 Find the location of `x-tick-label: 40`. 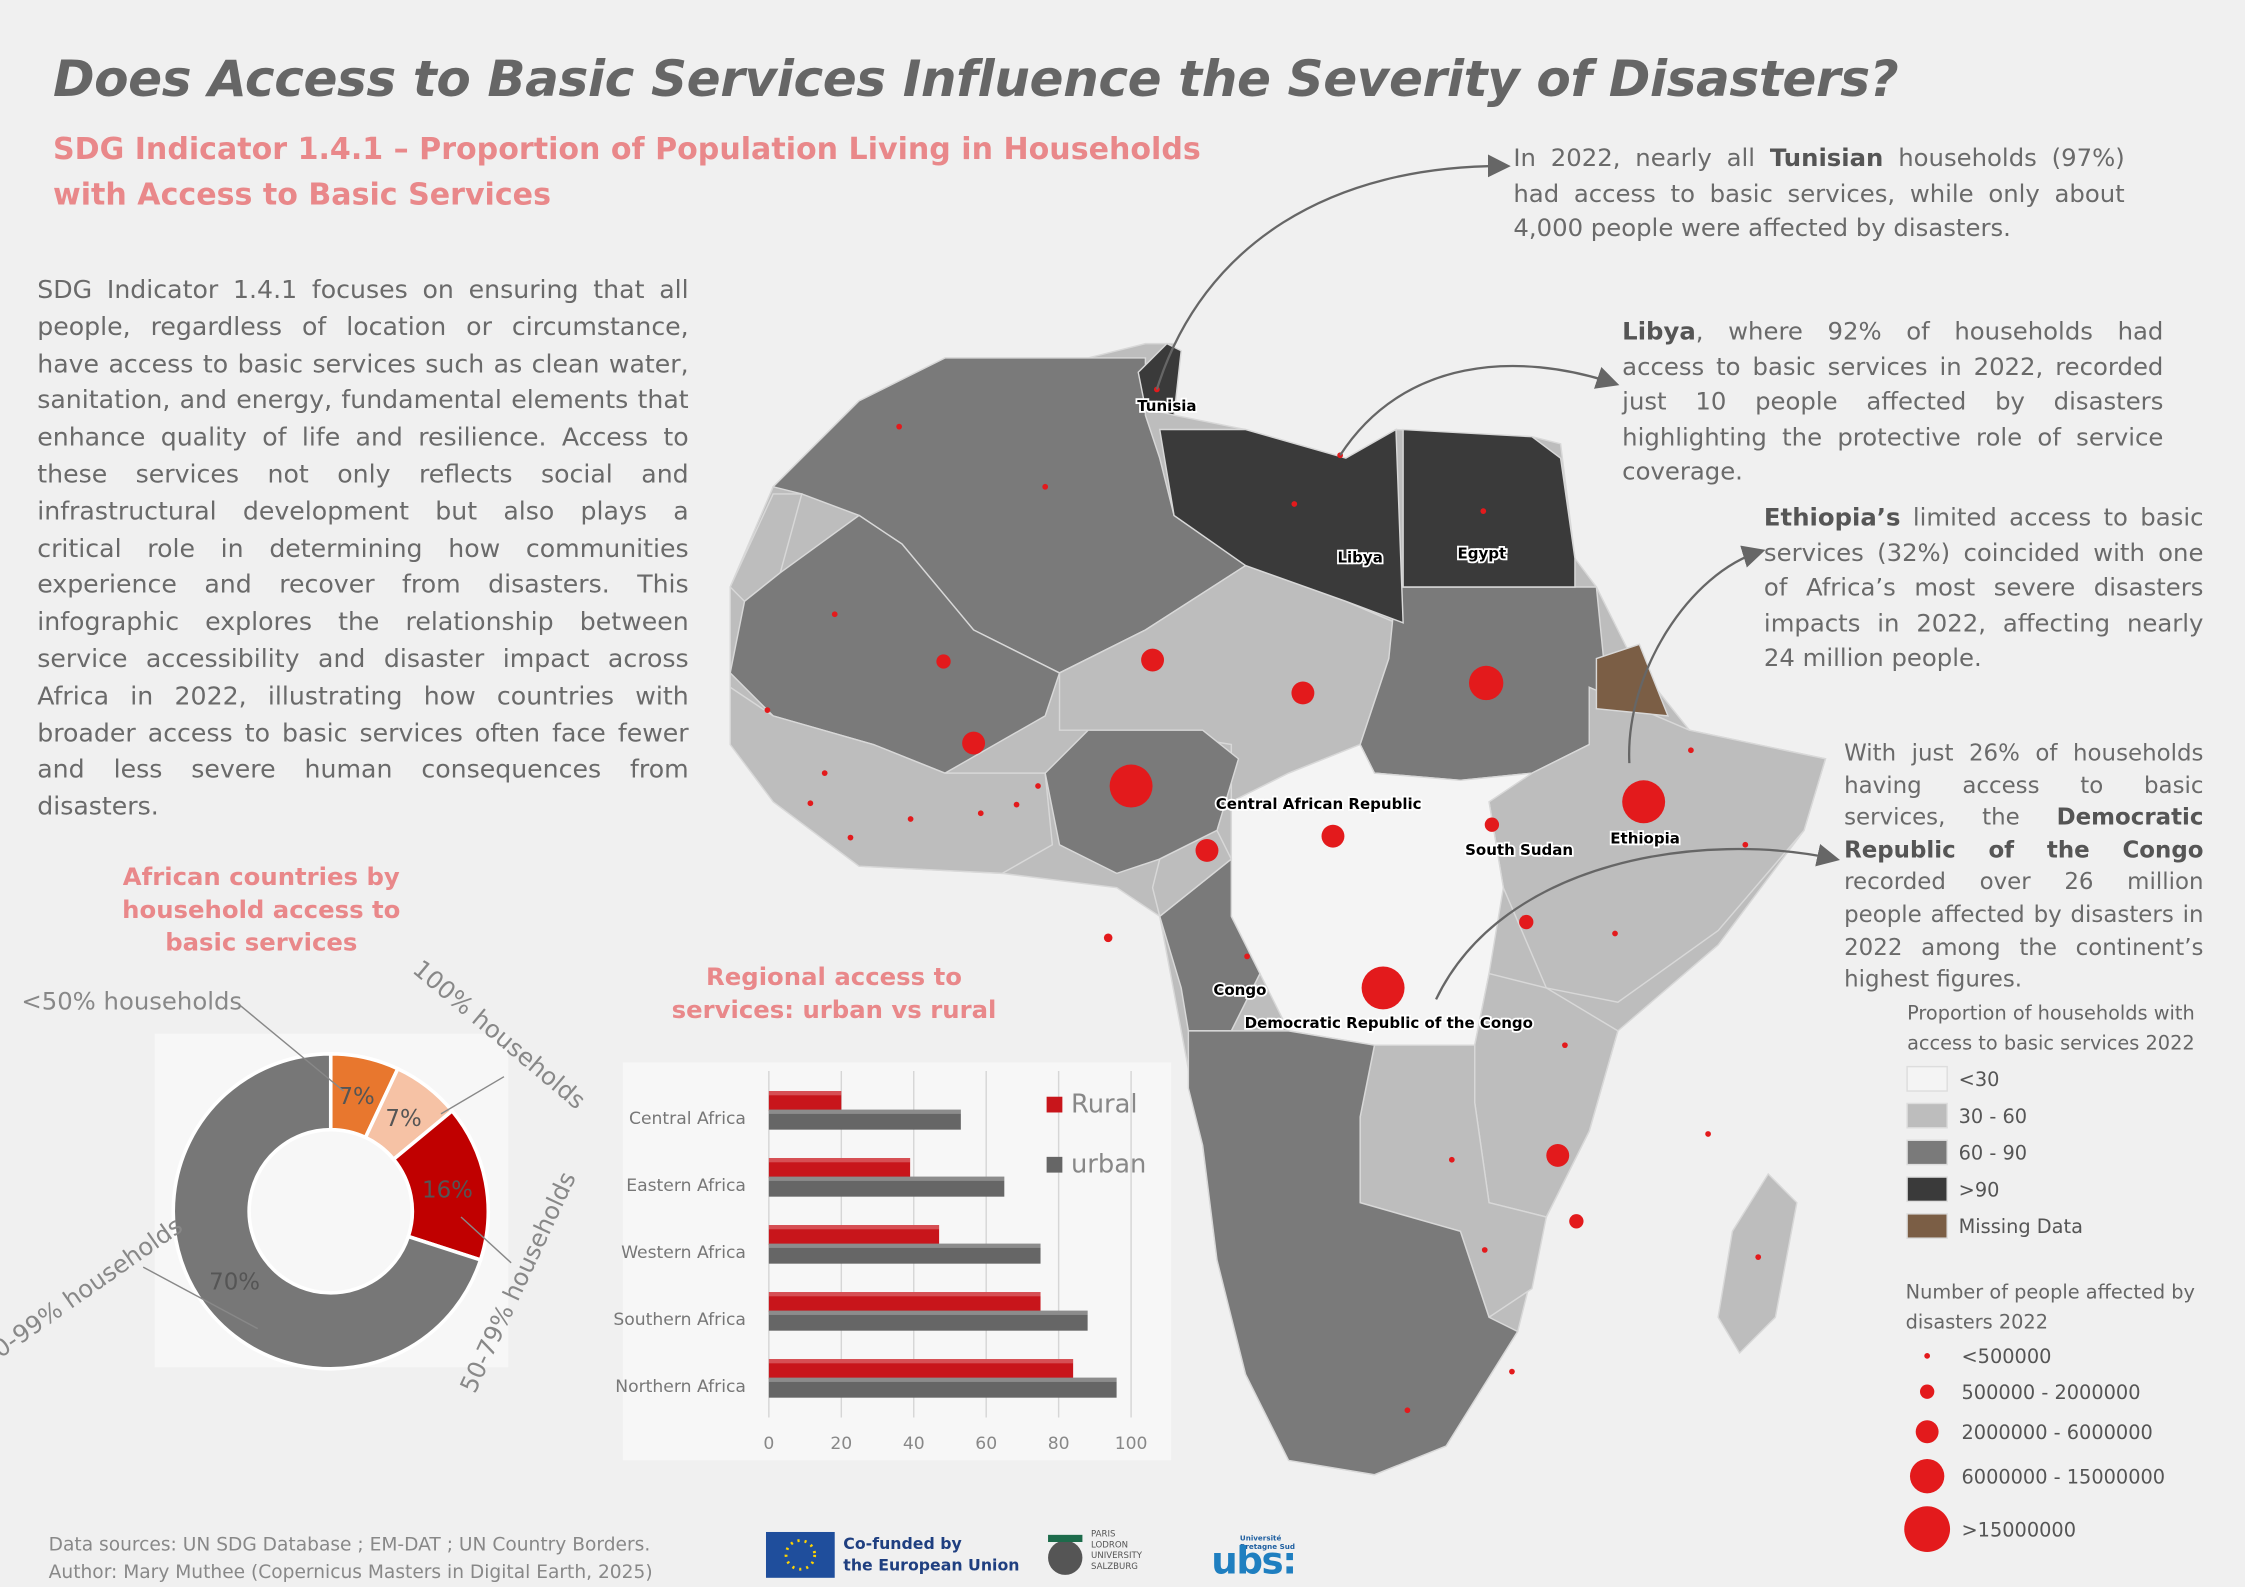

x-tick-label: 40 is located at coordinates (914, 1444).